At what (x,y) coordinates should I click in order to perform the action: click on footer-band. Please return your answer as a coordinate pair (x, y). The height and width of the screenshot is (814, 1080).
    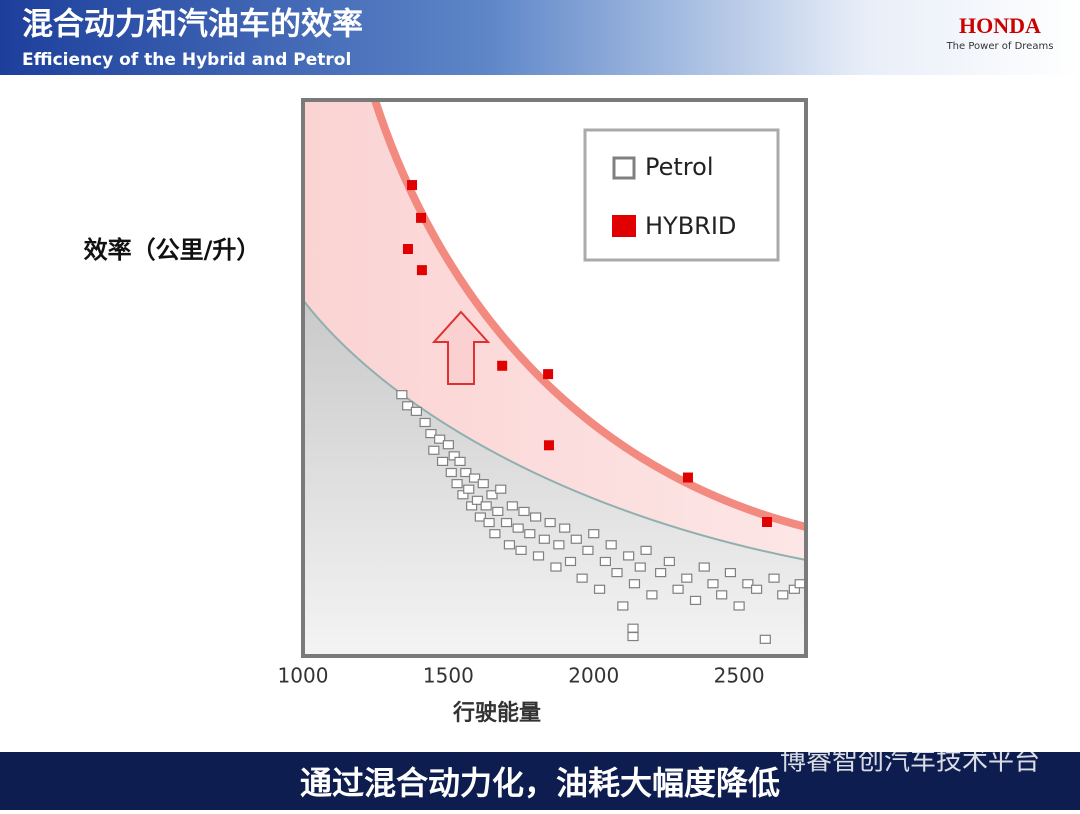
    Looking at the image, I should click on (540, 781).